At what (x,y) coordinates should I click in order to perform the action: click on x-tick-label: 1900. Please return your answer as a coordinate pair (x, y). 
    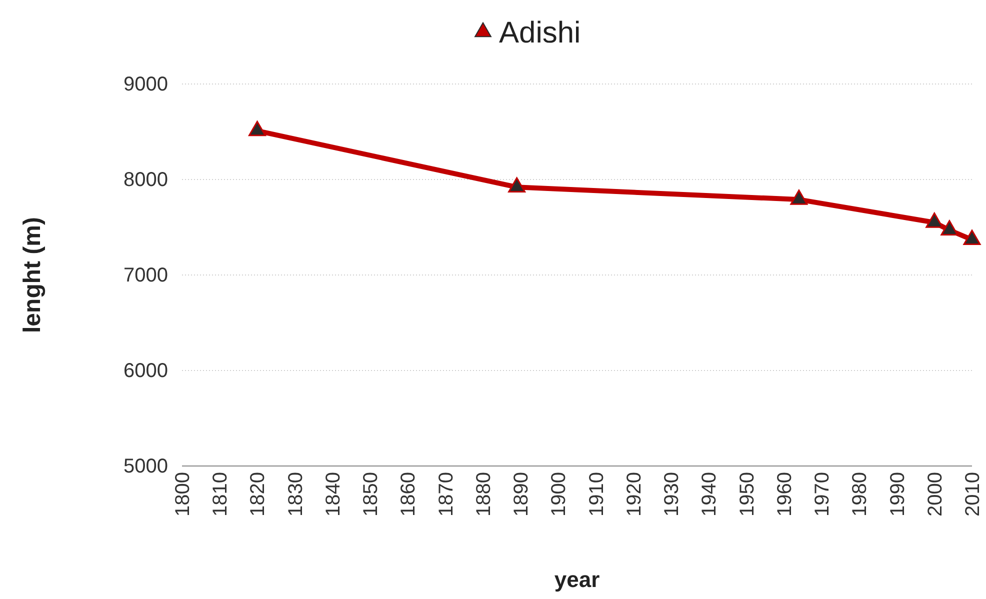
    Looking at the image, I should click on (559, 494).